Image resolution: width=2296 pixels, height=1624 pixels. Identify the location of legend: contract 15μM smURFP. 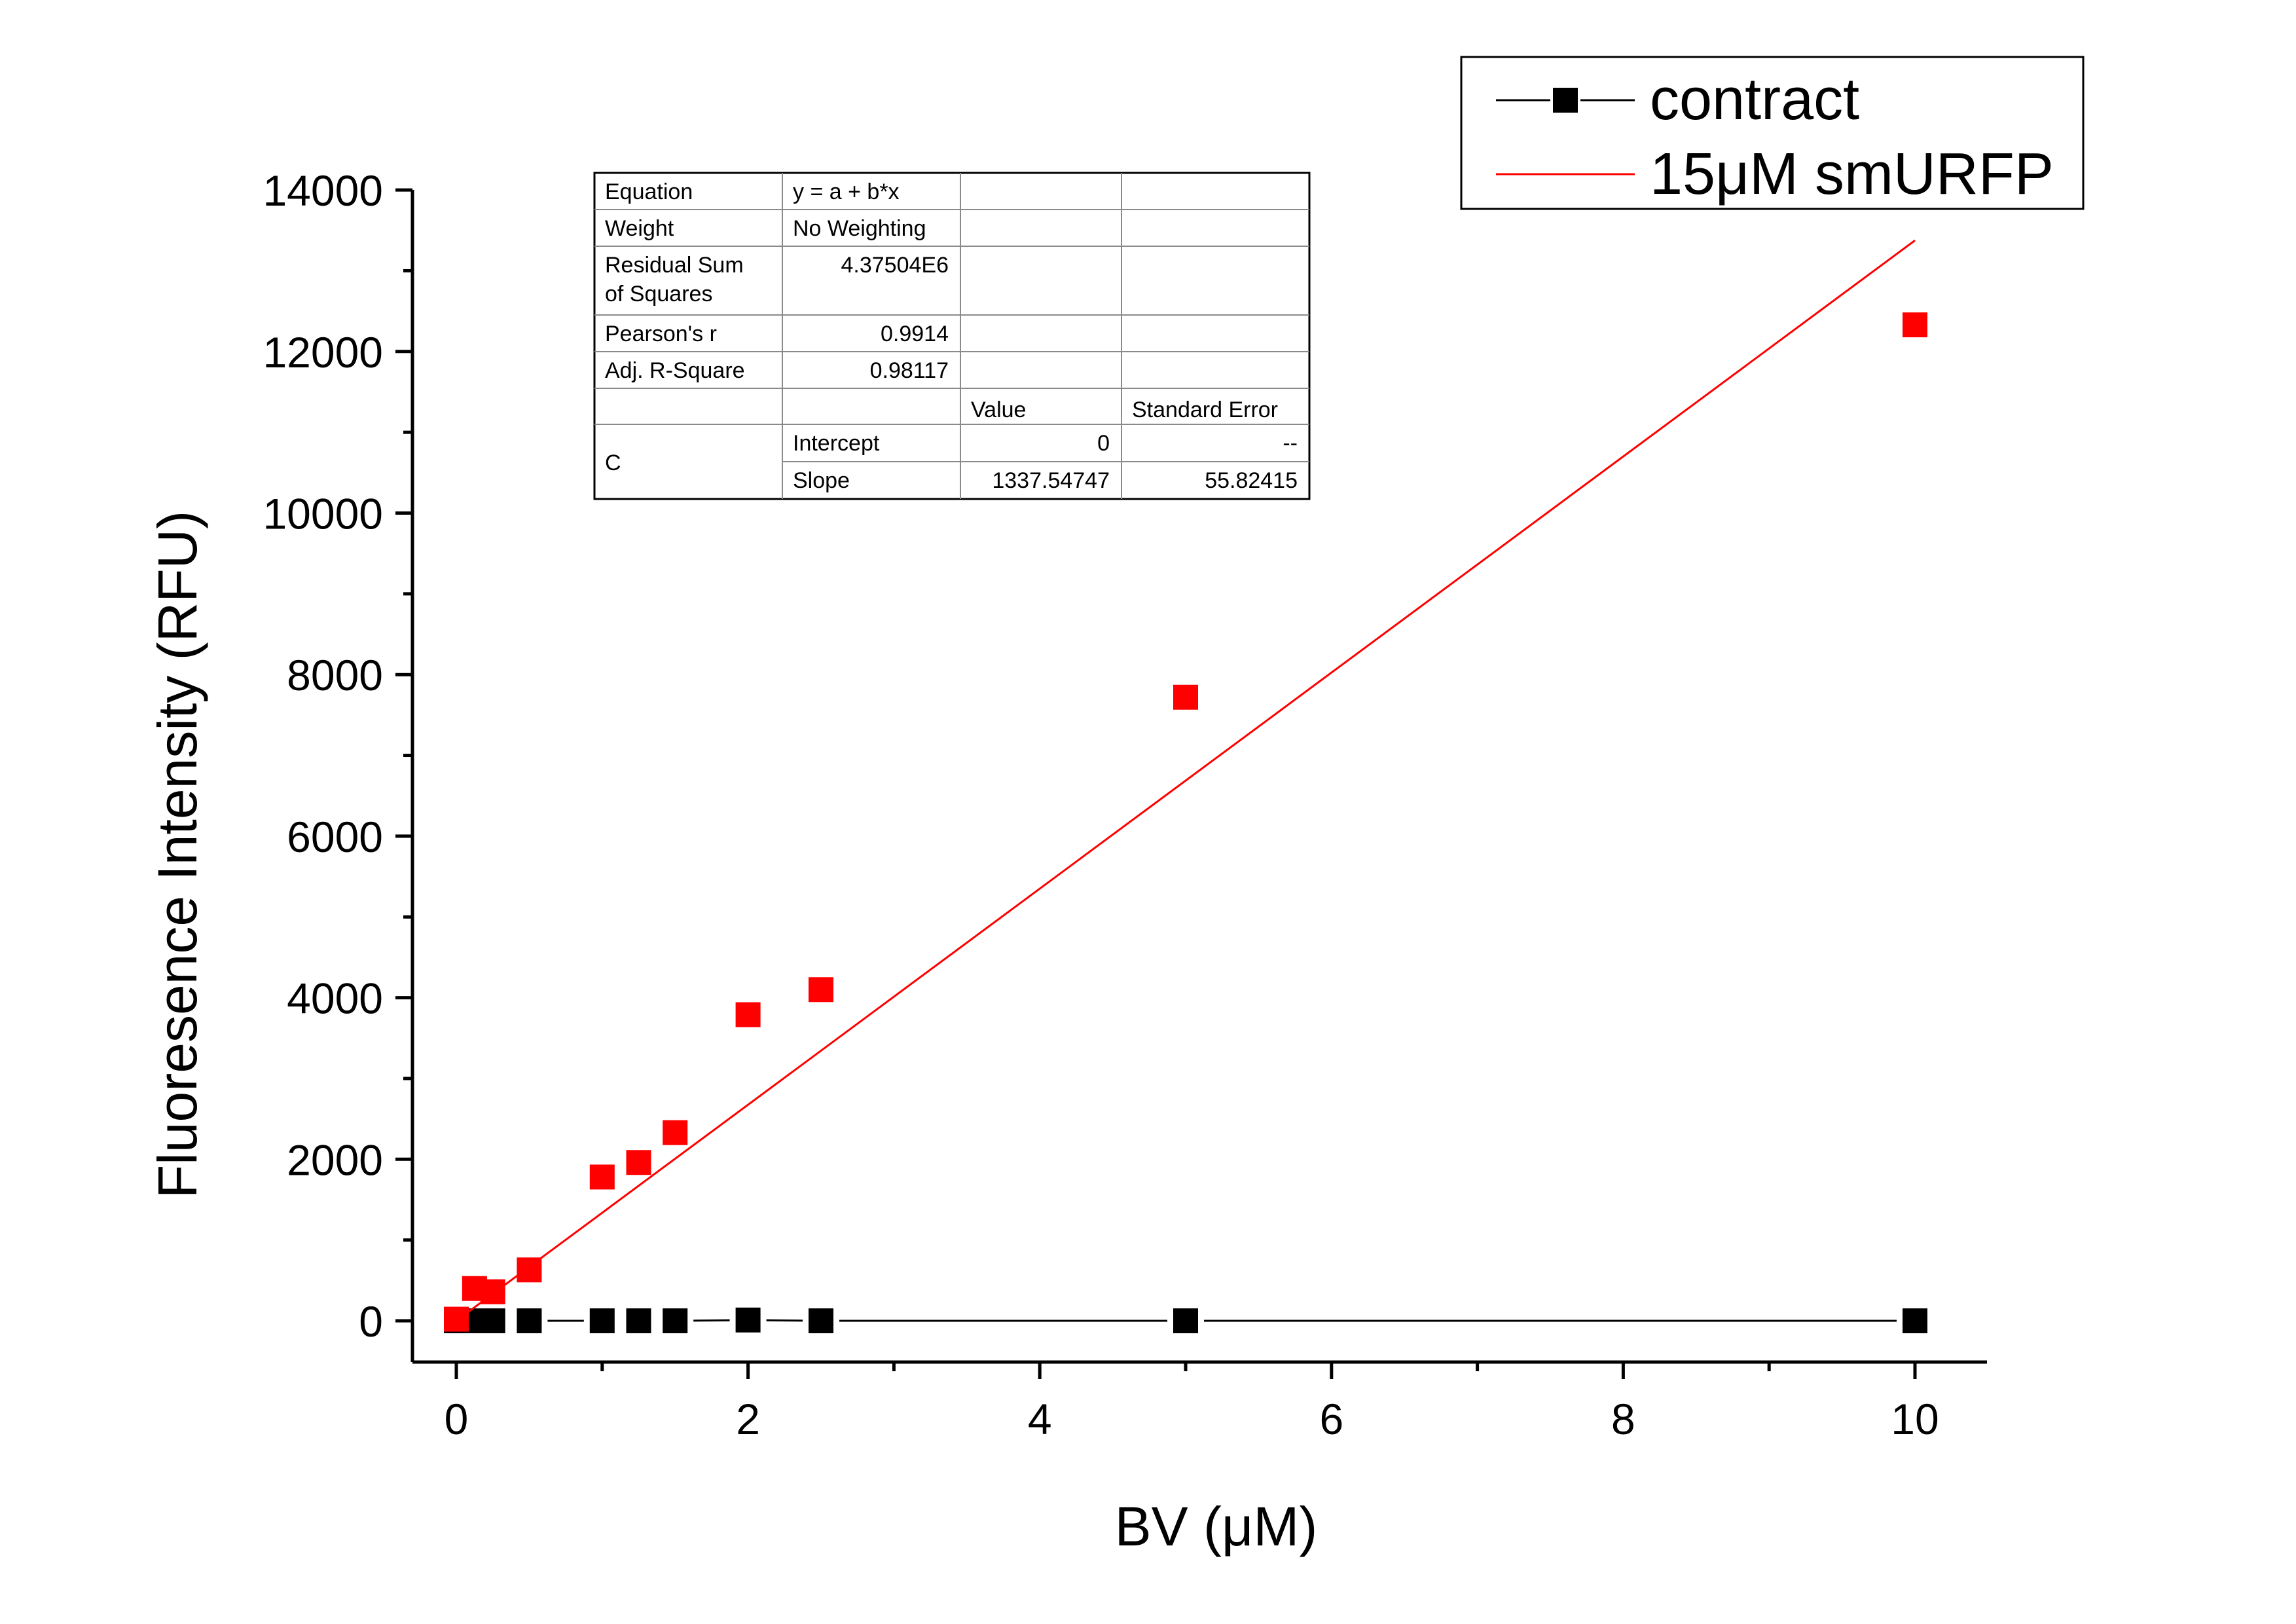
(1772, 133).